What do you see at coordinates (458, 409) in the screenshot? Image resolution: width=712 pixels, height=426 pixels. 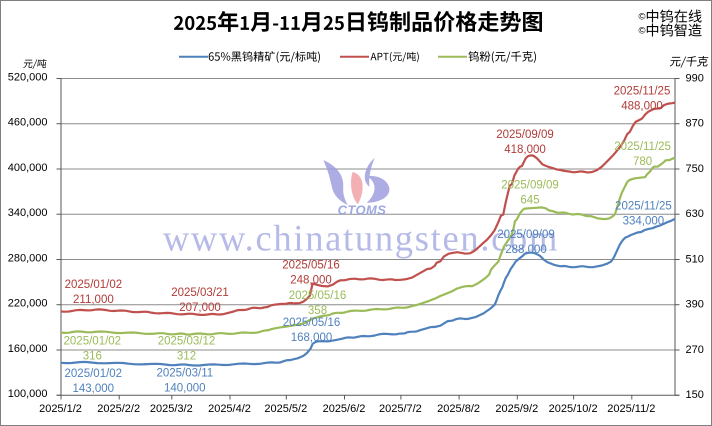 I see `svg-text: 2025/8/2` at bounding box center [458, 409].